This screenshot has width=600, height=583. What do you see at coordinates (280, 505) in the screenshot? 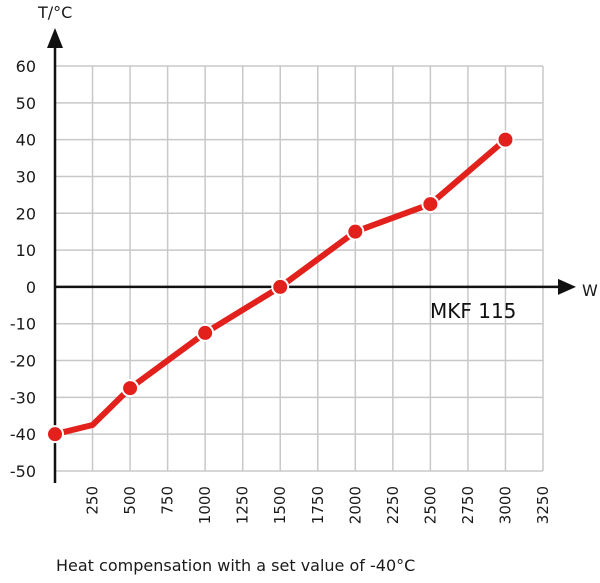
I see `x-tick-label: 1500` at bounding box center [280, 505].